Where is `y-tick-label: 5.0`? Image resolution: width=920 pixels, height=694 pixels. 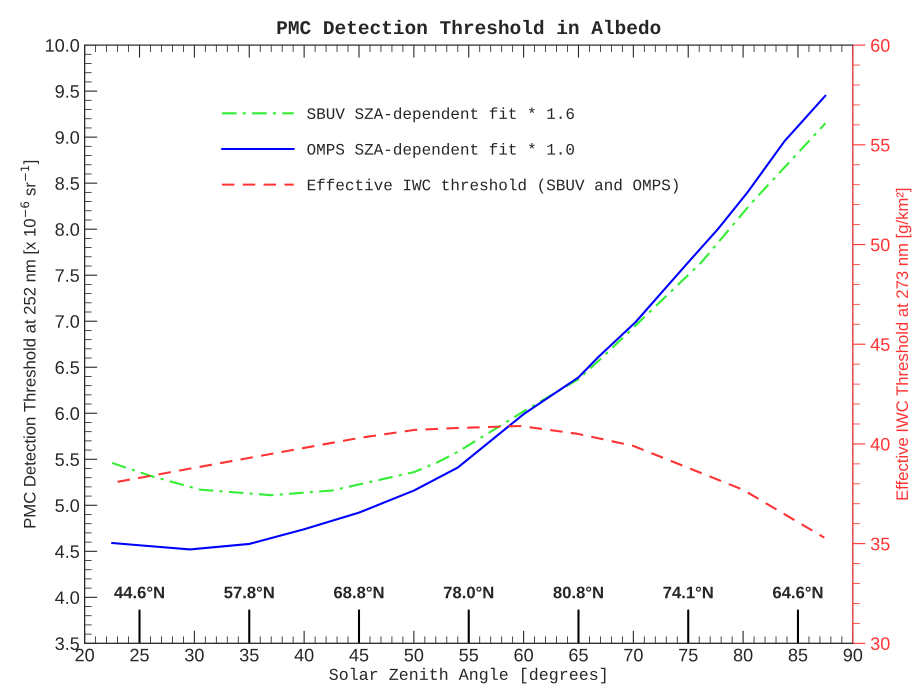
y-tick-label: 5.0 is located at coordinates (67, 505).